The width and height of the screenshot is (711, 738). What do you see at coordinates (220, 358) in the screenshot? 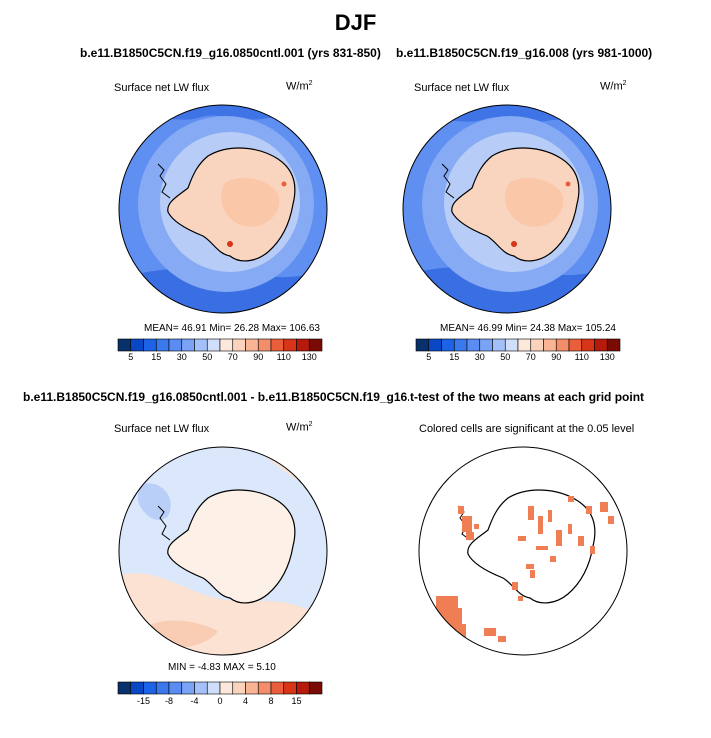
I see `panel-1-colorbar-ticks: 5 15 30 50 70 90 110 130` at bounding box center [220, 358].